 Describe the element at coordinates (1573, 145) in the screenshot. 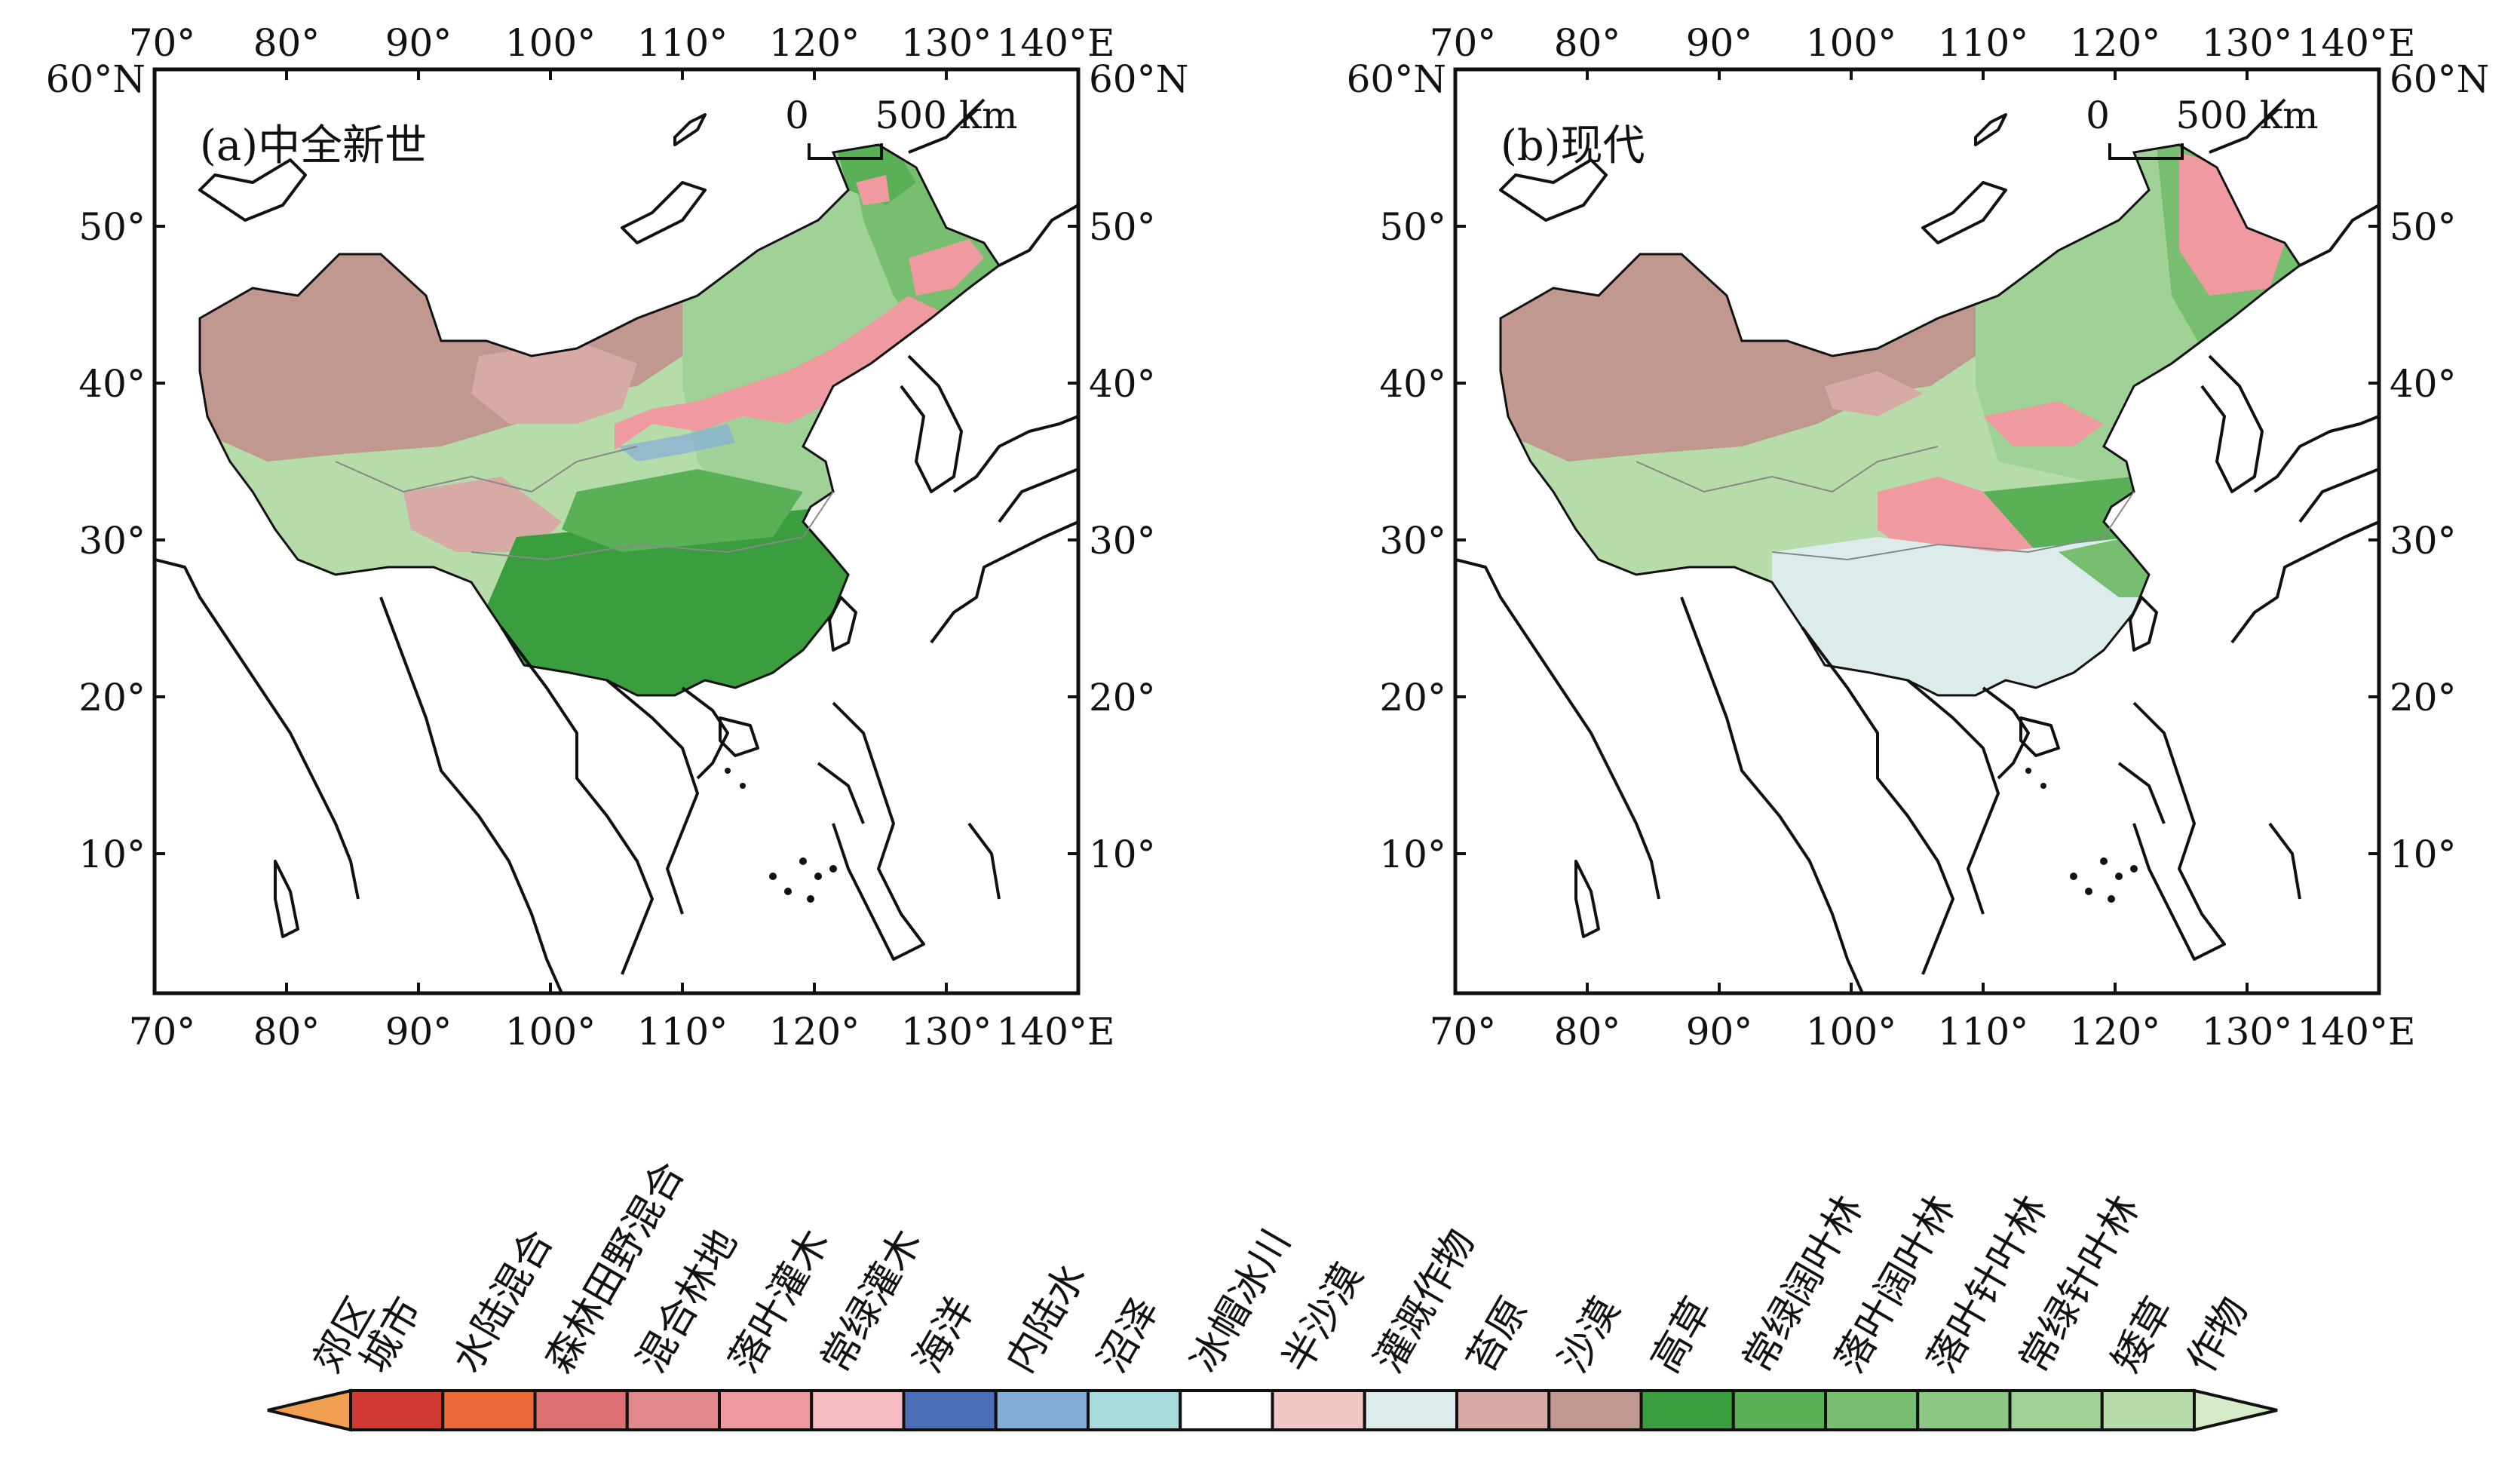

I see `panel-label-b: (b)现代` at that location.